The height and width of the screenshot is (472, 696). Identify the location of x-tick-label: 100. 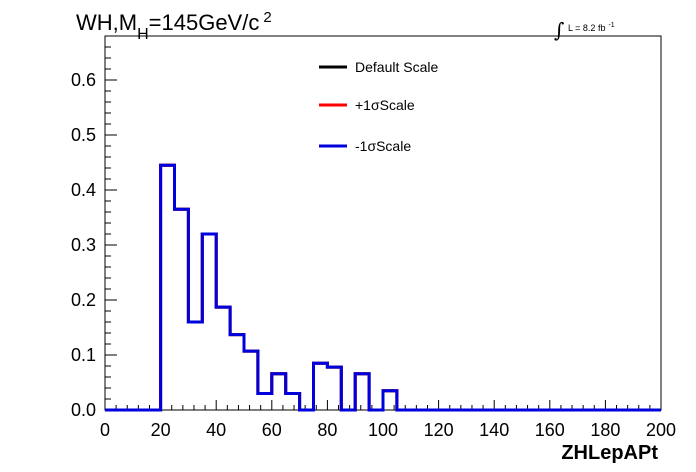
(383, 430).